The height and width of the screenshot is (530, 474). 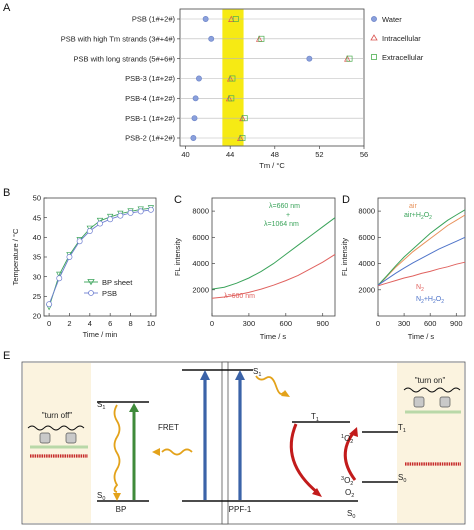 I want to click on oxygen-s0-label: S0, so click(x=402, y=478).